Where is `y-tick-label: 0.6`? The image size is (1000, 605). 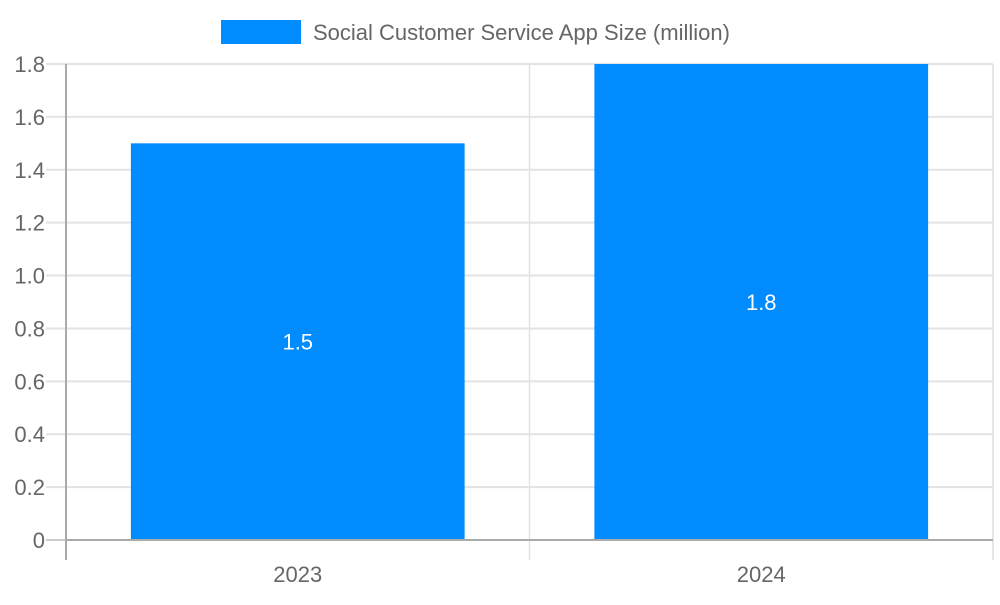
y-tick-label: 0.6 is located at coordinates (29, 381).